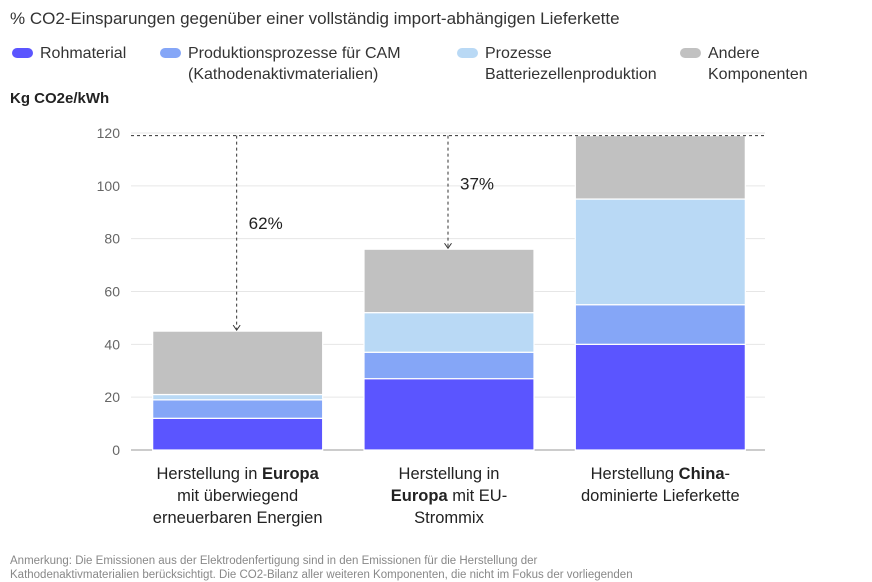  I want to click on x-category-line: mit überwiegend, so click(238, 496).